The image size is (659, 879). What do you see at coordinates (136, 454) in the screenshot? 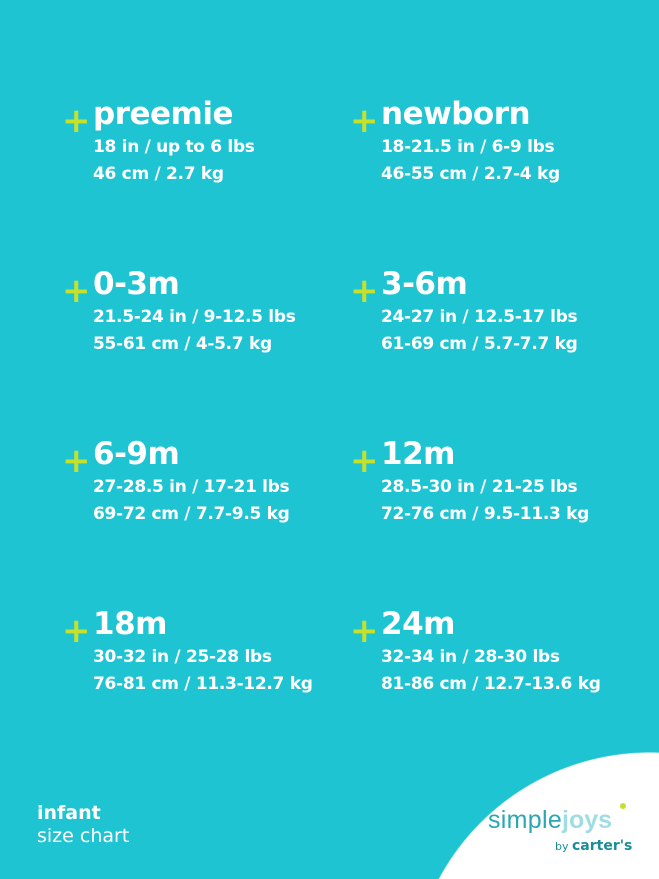
I see `size-name: 6-9m` at bounding box center [136, 454].